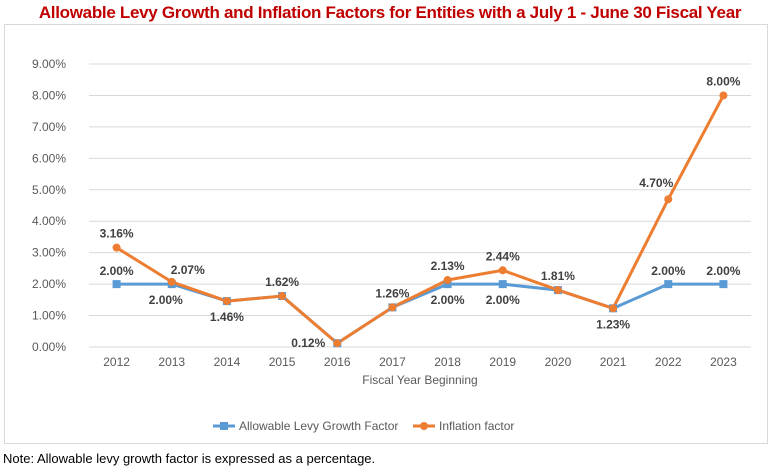 The width and height of the screenshot is (780, 470). What do you see at coordinates (668, 362) in the screenshot?
I see `x-tick-label: 2022` at bounding box center [668, 362].